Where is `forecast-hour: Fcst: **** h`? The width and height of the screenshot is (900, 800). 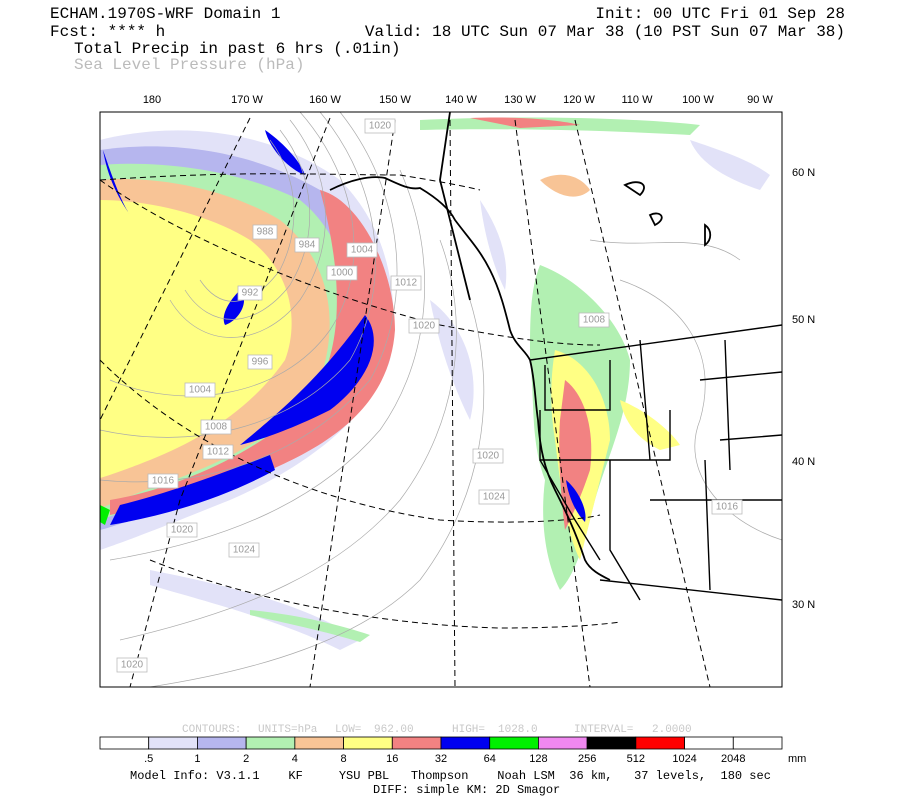 forecast-hour: Fcst: **** h is located at coordinates (107, 32).